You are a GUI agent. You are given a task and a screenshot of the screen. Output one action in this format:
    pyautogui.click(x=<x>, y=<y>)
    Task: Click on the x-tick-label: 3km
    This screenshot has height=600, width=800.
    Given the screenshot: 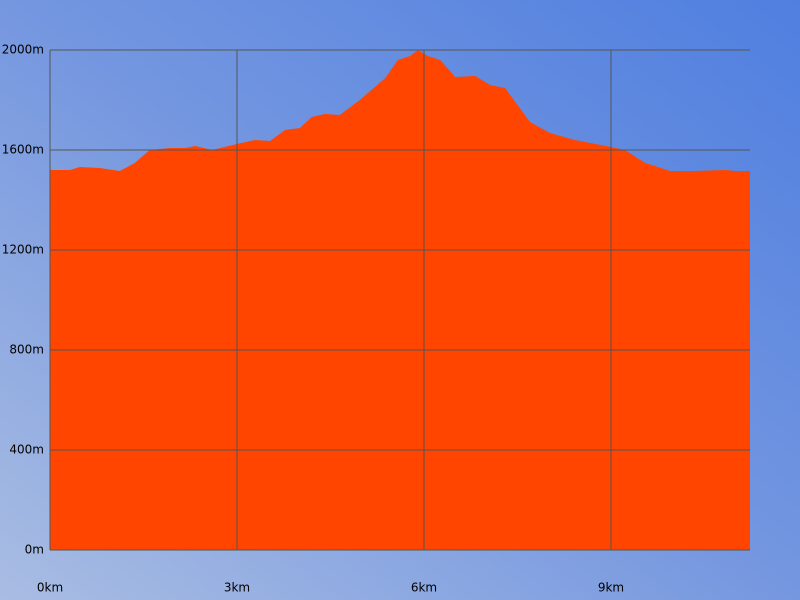 What is the action you would take?
    pyautogui.click(x=237, y=588)
    